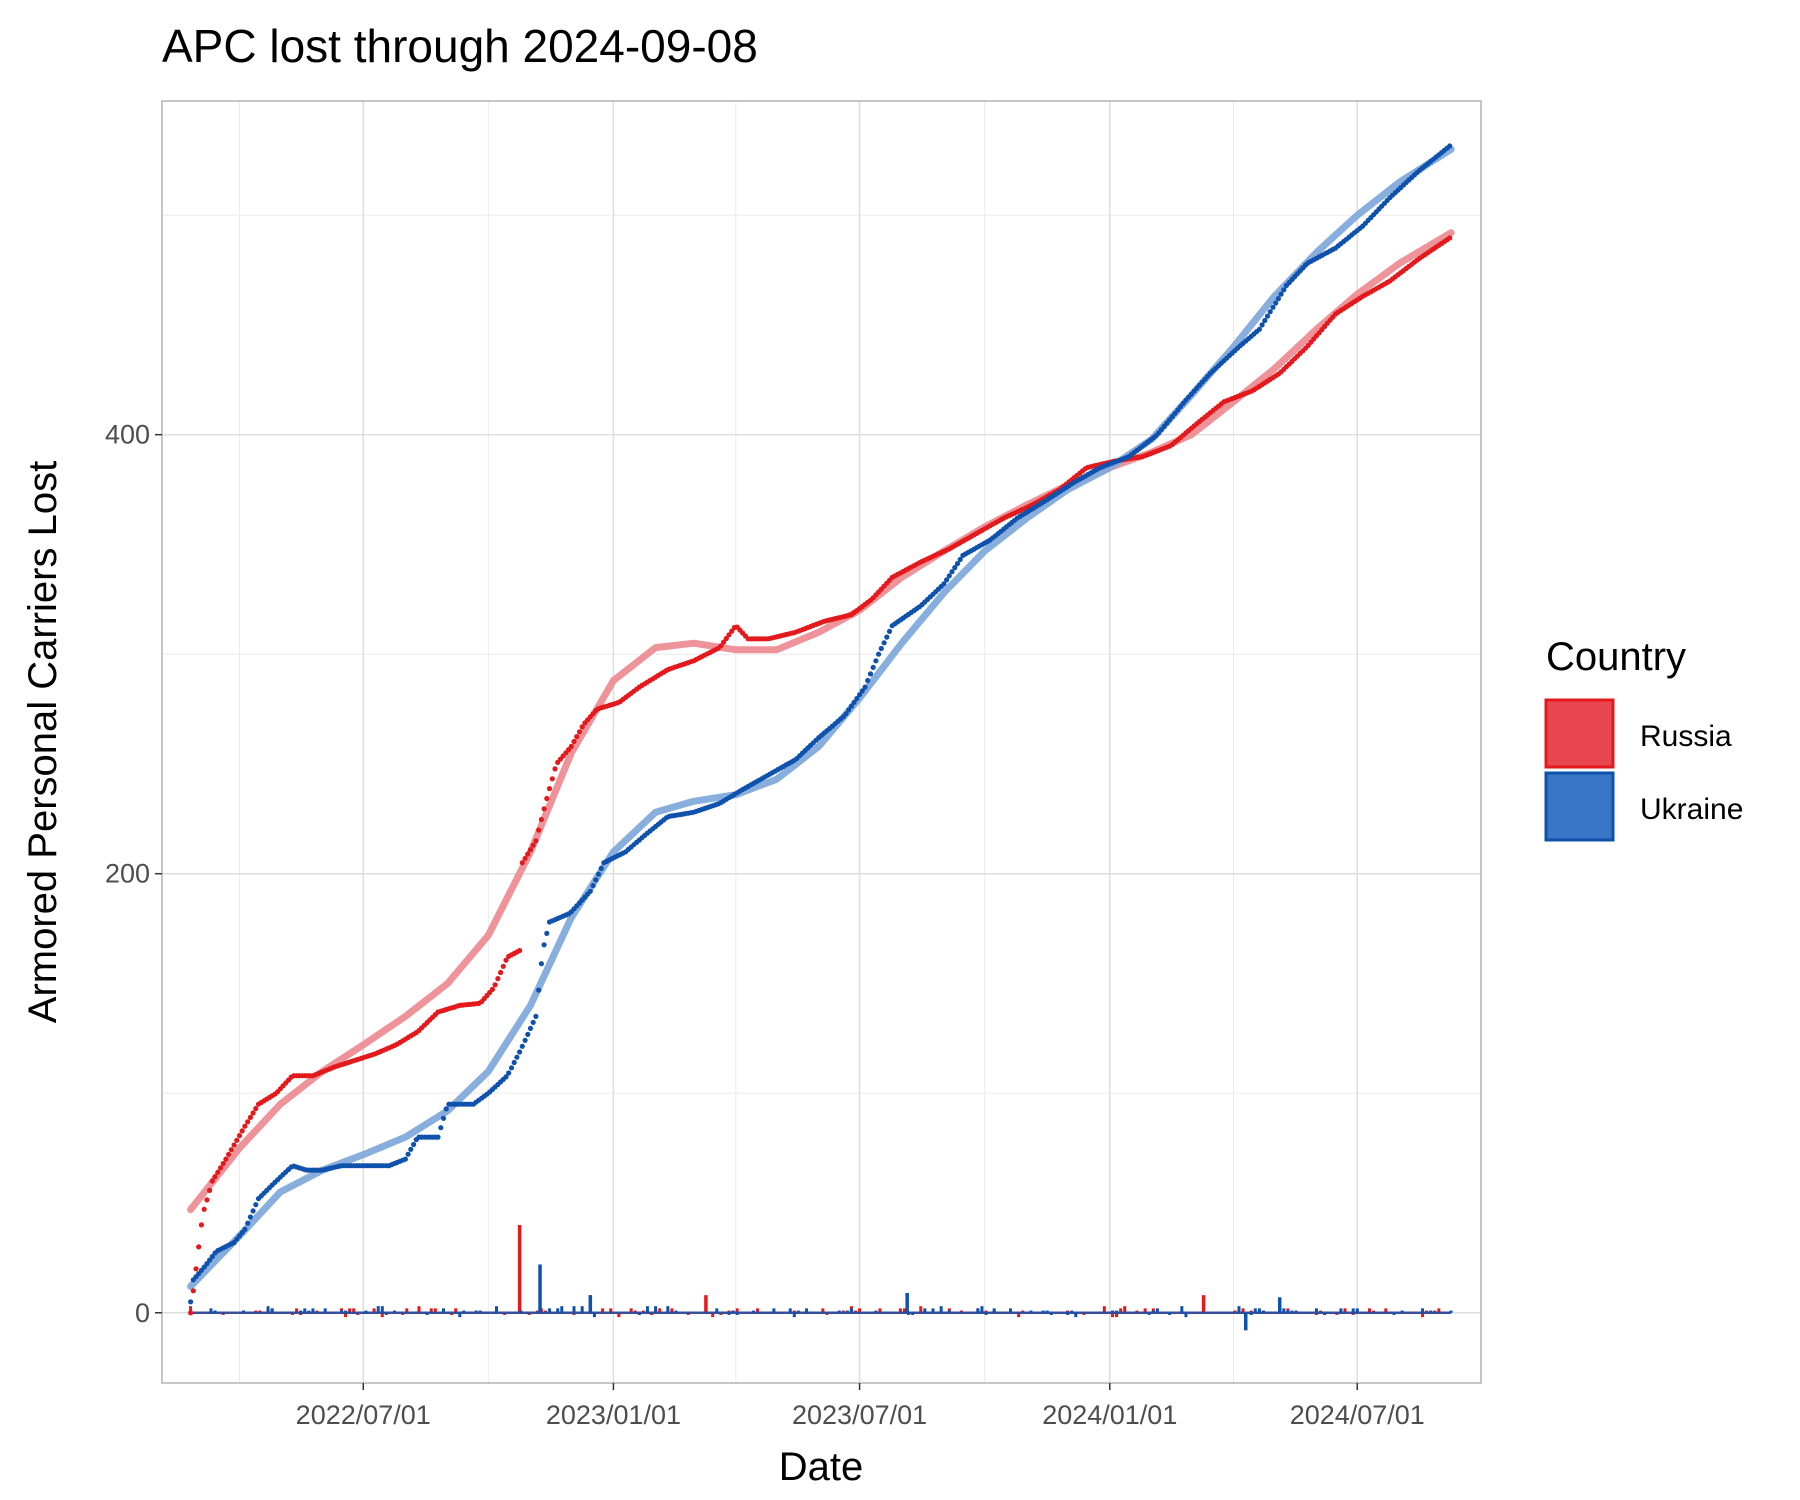 This screenshot has height=1500, width=1800. I want to click on x-axis-title: Date, so click(821, 1467).